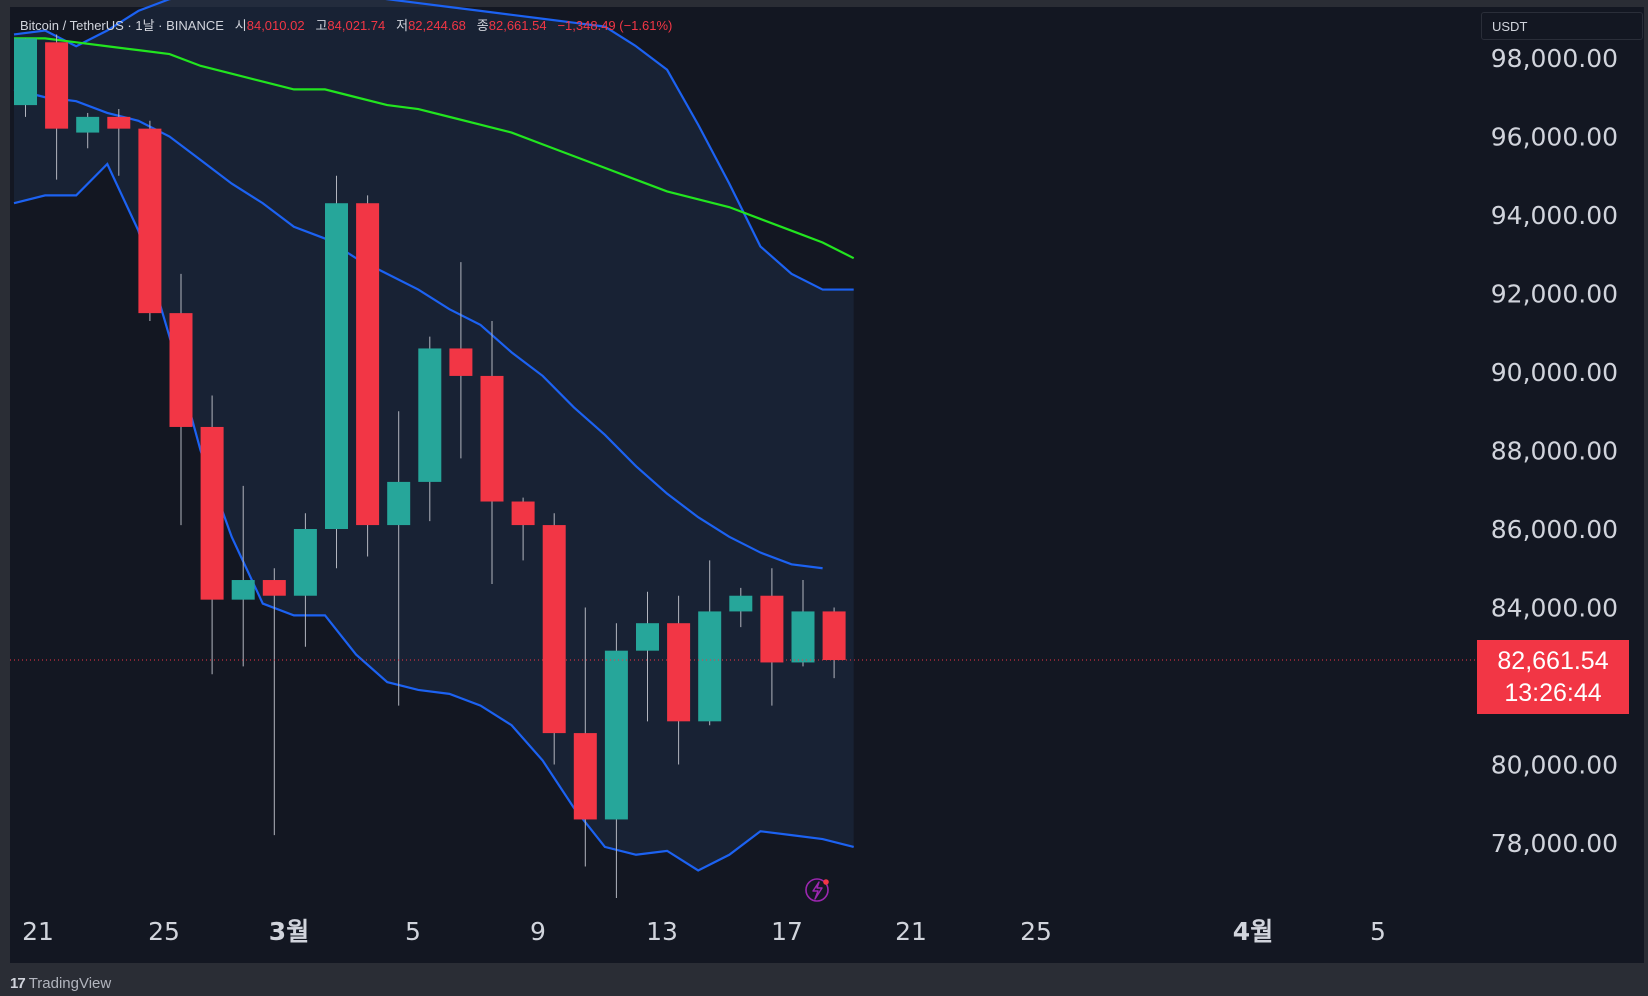 The width and height of the screenshot is (1648, 996). What do you see at coordinates (1554, 215) in the screenshot?
I see `price-axis-label: 94,000.00` at bounding box center [1554, 215].